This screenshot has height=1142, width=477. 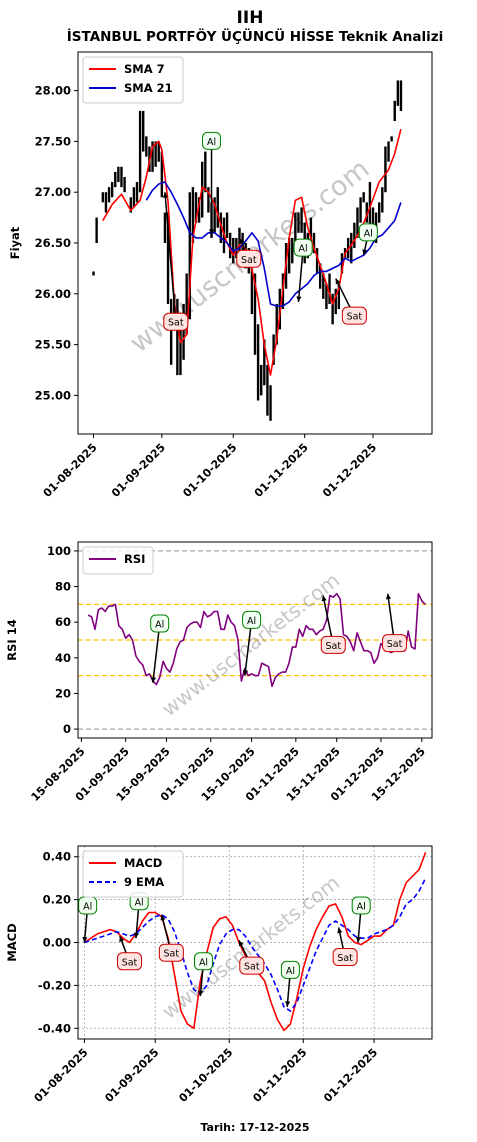 What do you see at coordinates (15, 242) in the screenshot?
I see `y-axis-label: Fiyat` at bounding box center [15, 242].